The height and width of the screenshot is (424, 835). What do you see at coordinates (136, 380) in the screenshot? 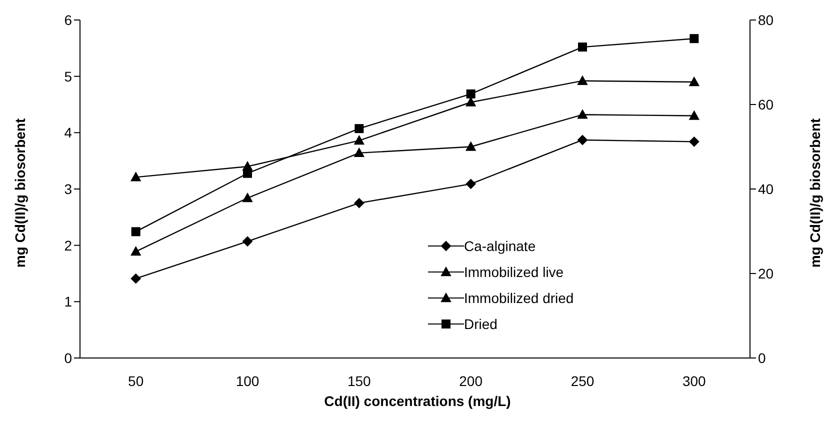
I see `x-tick-label: 50` at bounding box center [136, 380].